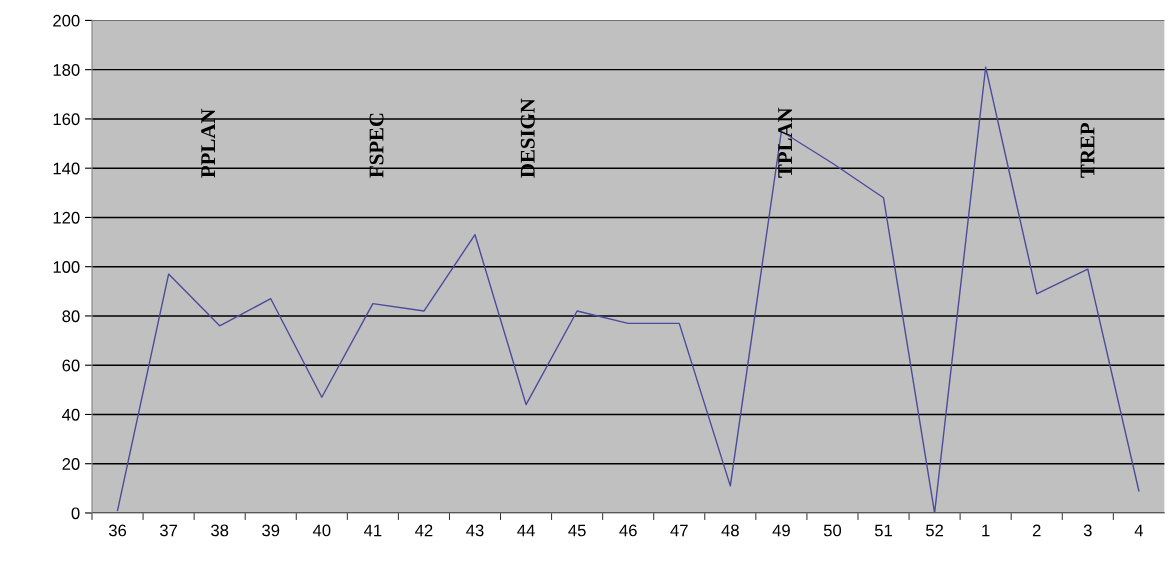  I want to click on annotation: DESIGN, so click(527, 138).